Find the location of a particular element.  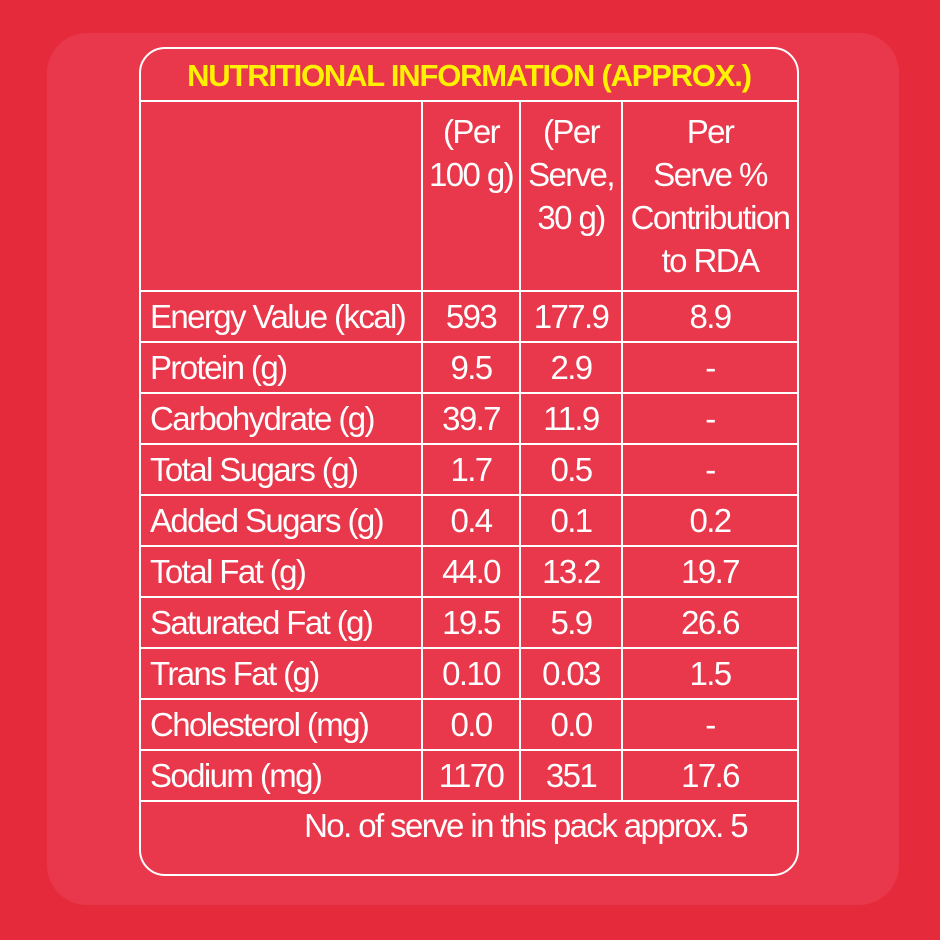

table-row: Total Sugars (g) 1.7 0.5- is located at coordinates (469, 469).